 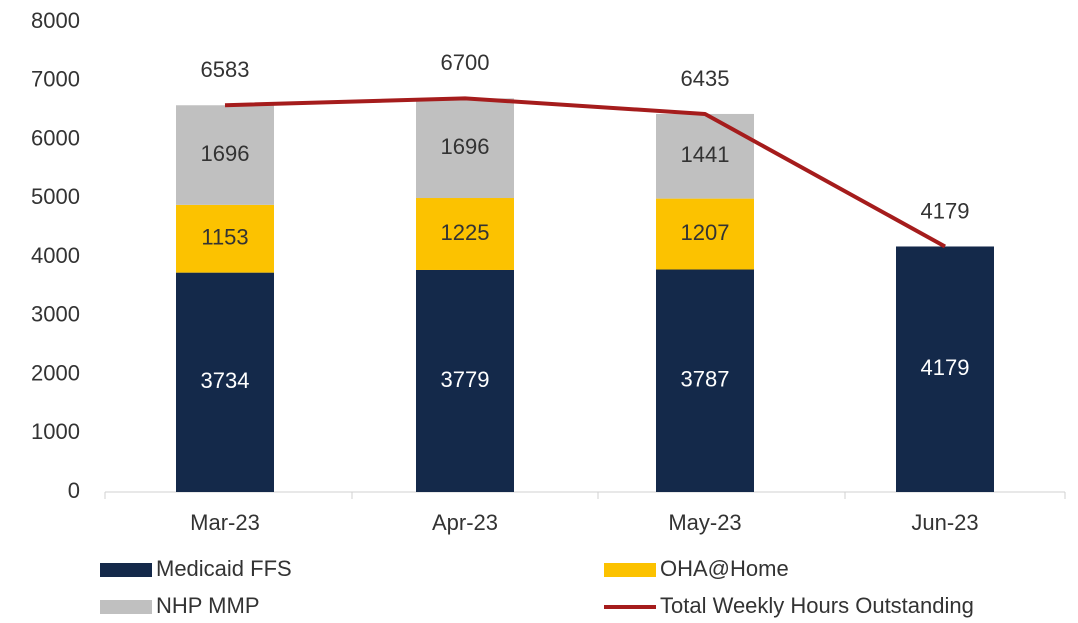 I want to click on segment-label: 1153, so click(x=224, y=237).